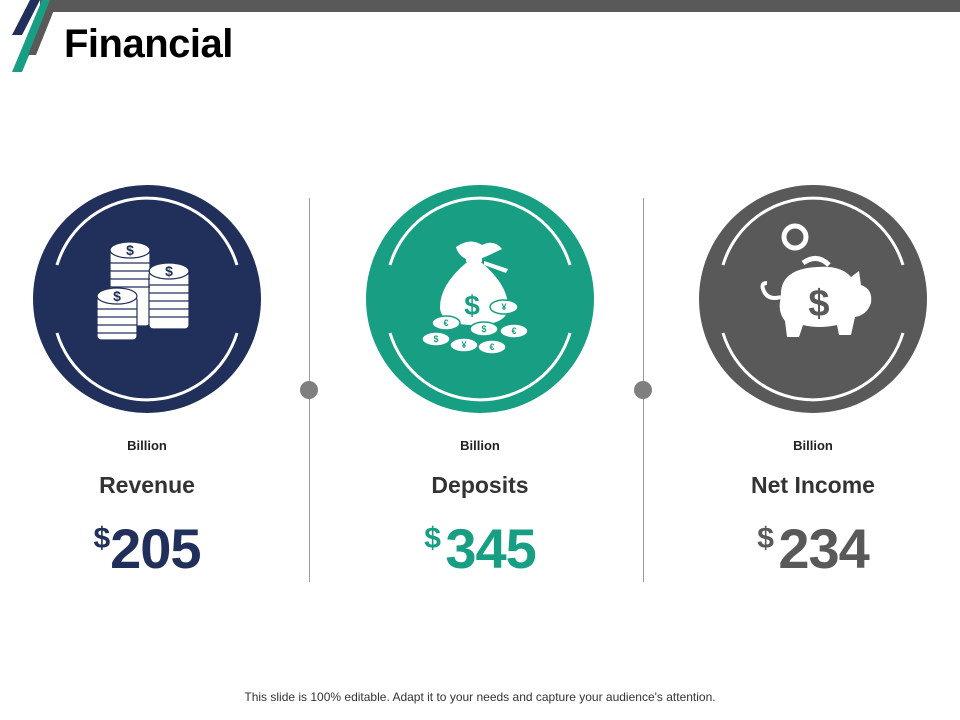  I want to click on piggy-bank-icon: $, so click(813, 299).